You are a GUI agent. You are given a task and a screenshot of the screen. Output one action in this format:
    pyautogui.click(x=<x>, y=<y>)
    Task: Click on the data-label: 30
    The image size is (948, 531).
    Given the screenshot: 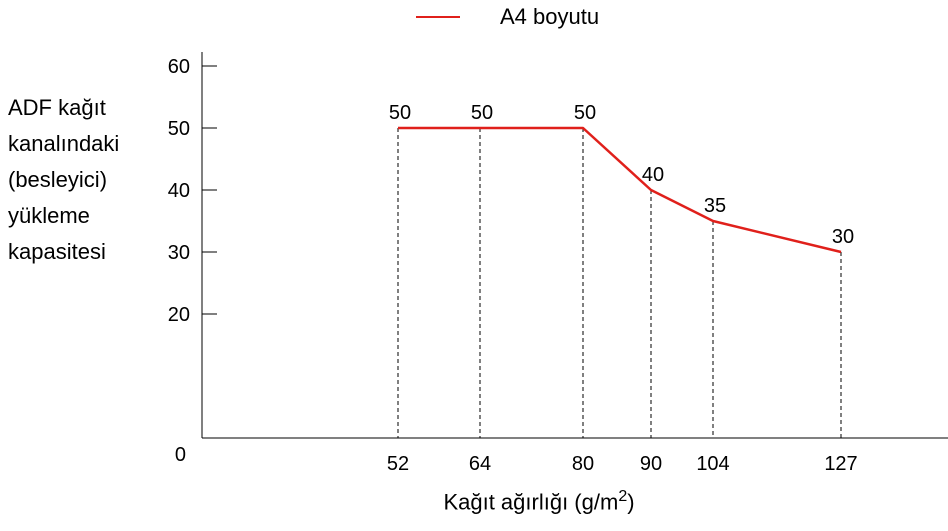 What is the action you would take?
    pyautogui.click(x=843, y=237)
    